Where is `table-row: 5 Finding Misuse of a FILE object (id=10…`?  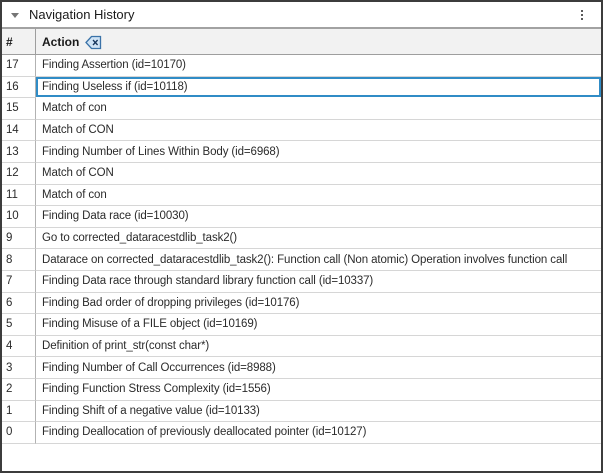 table-row: 5 Finding Misuse of a FILE object (id=10… is located at coordinates (301, 325).